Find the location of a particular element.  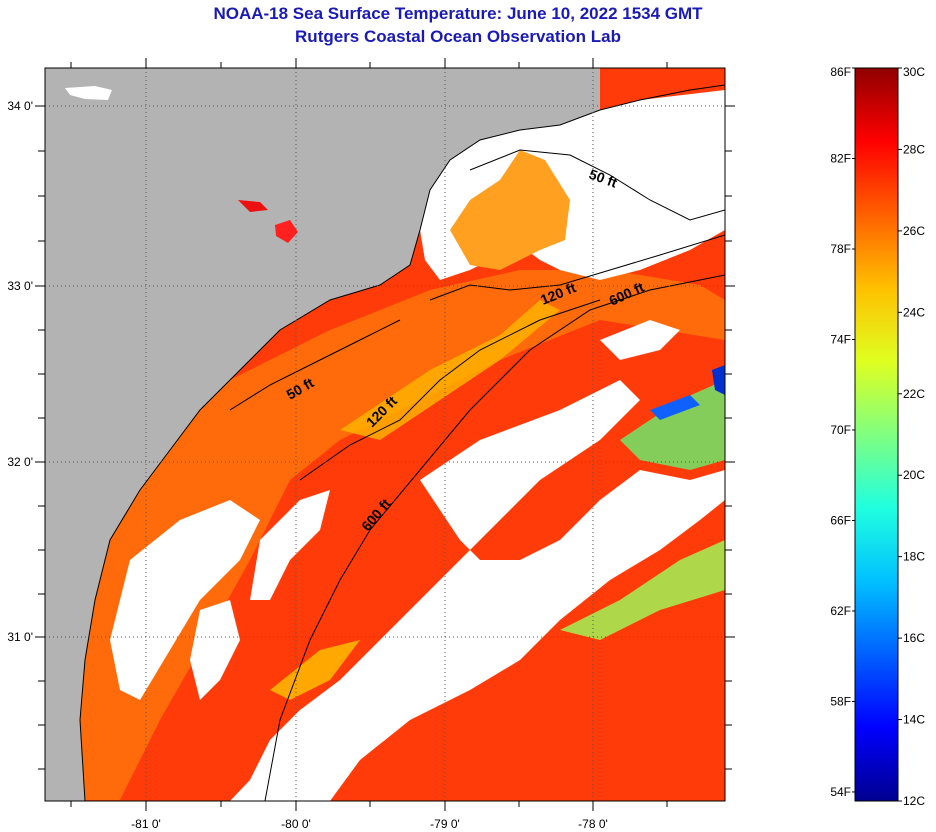

isobath-120ft-south is located at coordinates (450, 390).